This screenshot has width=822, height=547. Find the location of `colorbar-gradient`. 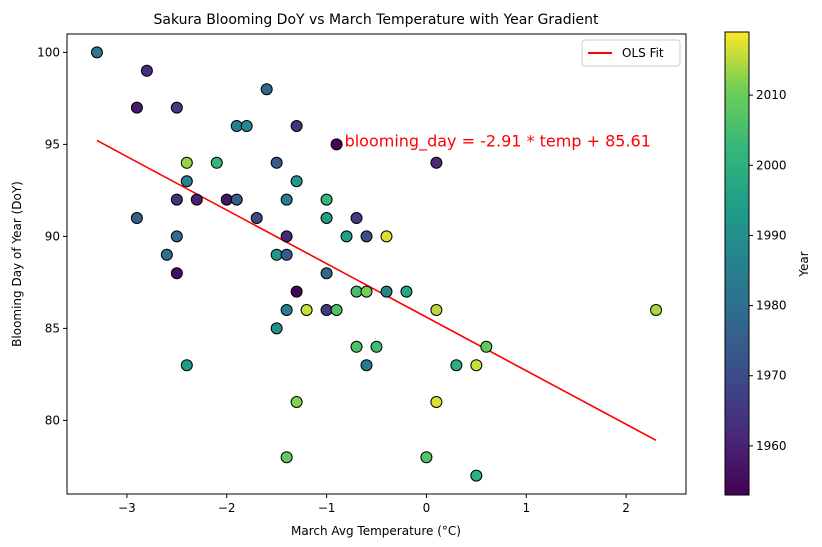

colorbar-gradient is located at coordinates (737, 263).